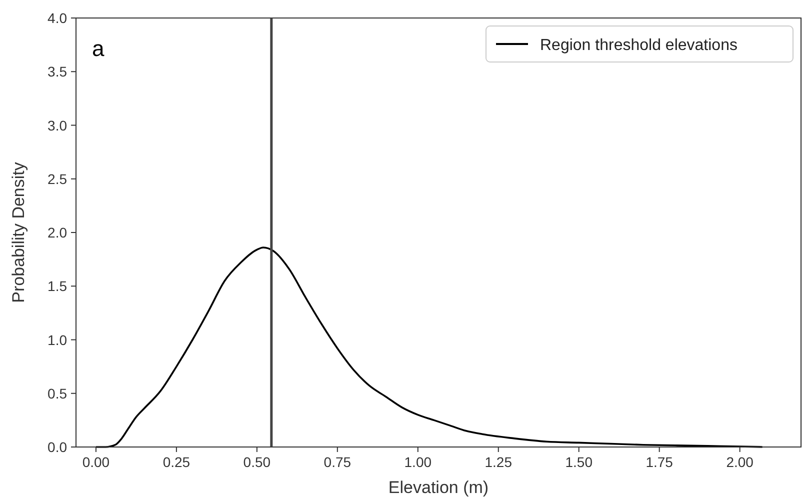  What do you see at coordinates (58, 18) in the screenshot?
I see `y-tick-label: 4.0` at bounding box center [58, 18].